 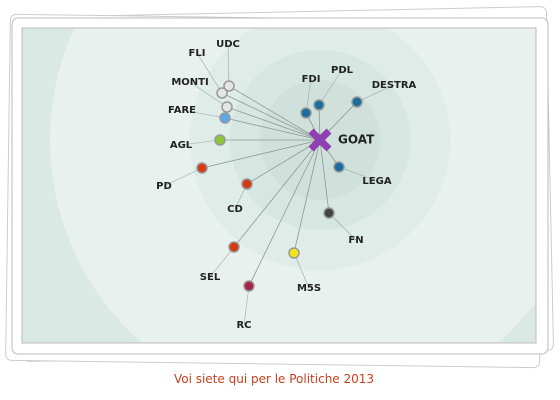 What do you see at coordinates (189, 82) in the screenshot?
I see `party-label: MONTI` at bounding box center [189, 82].